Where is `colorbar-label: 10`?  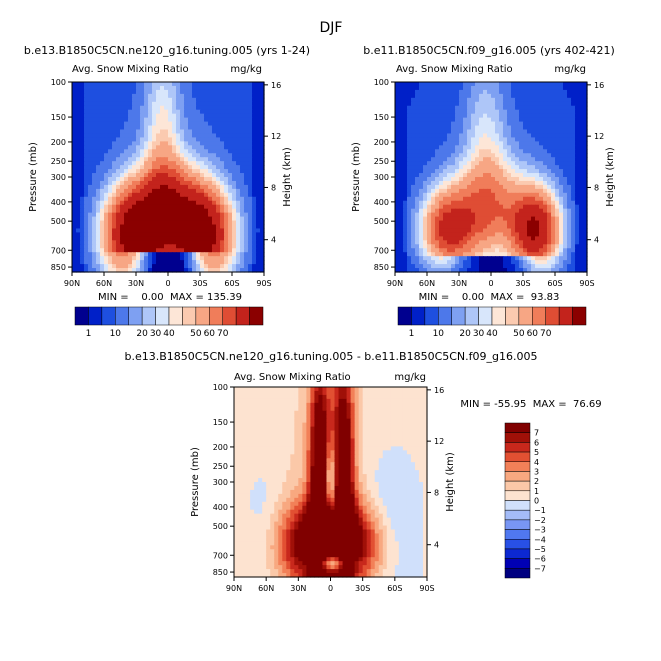 colorbar-label: 10 is located at coordinates (116, 334).